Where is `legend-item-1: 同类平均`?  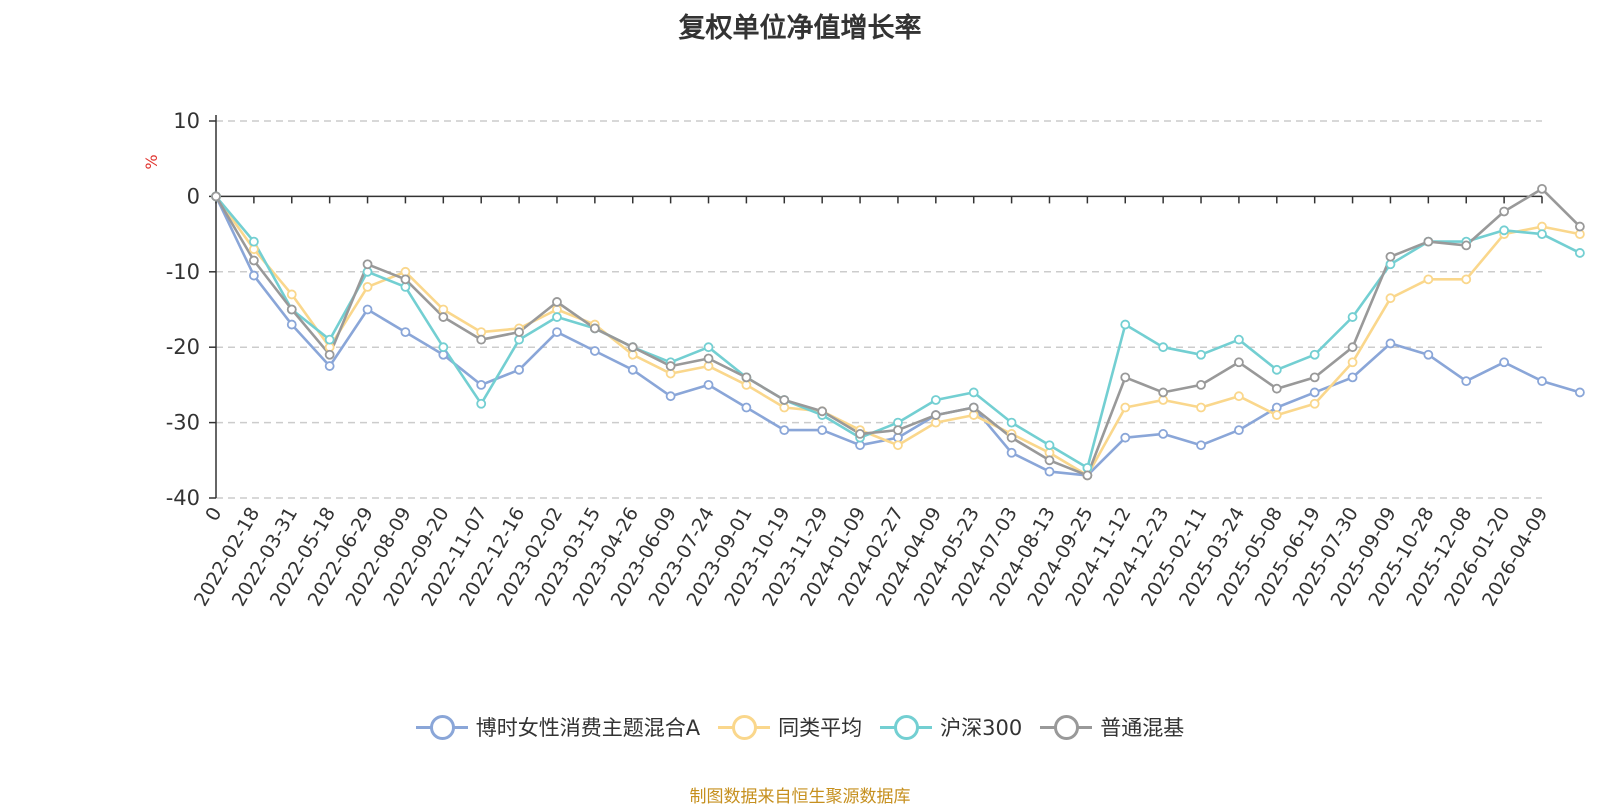
legend-item-1: 同类平均 is located at coordinates (790, 727).